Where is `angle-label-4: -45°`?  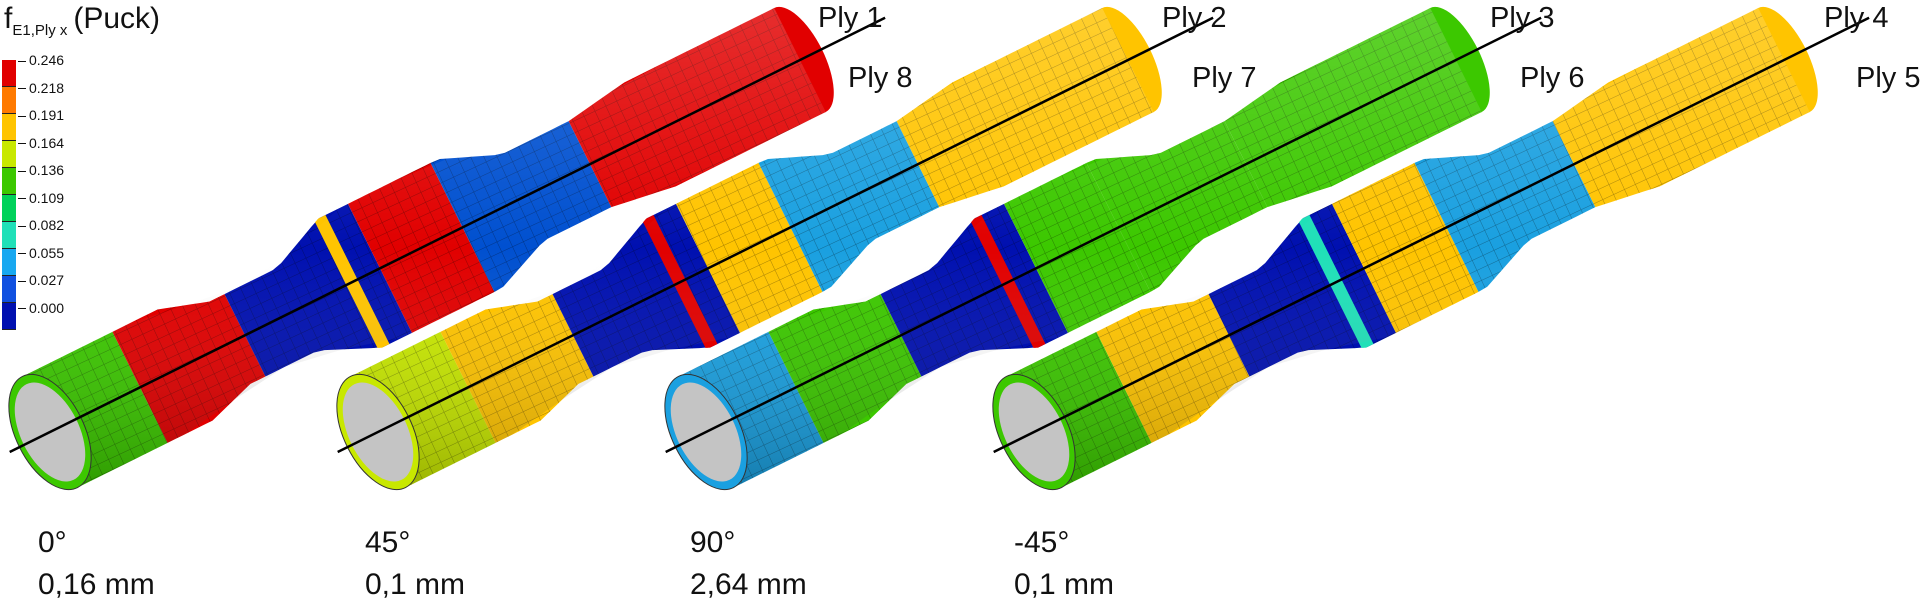
angle-label-4: -45° is located at coordinates (1042, 542).